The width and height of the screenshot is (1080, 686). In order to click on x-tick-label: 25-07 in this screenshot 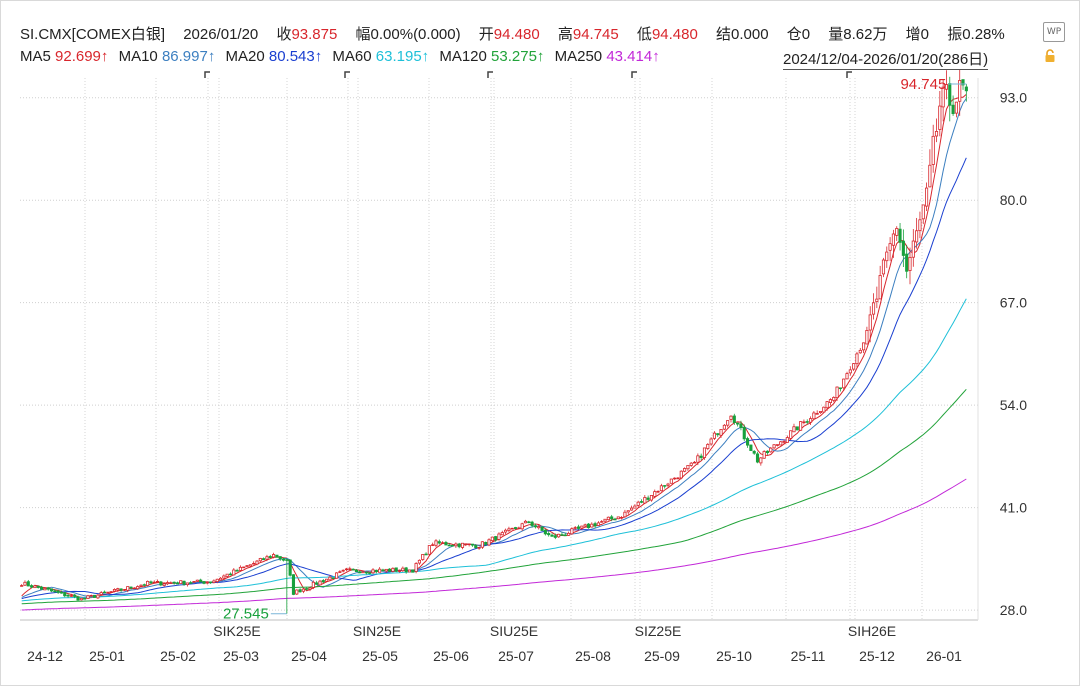, I will do `click(516, 656)`.